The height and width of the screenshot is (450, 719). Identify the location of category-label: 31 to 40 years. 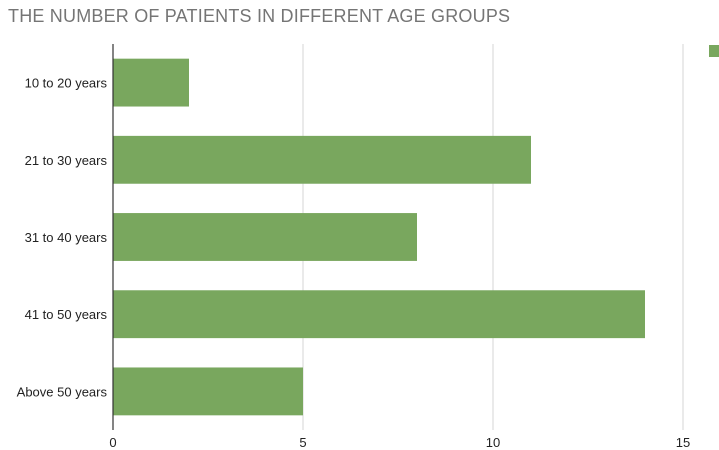
(66, 237).